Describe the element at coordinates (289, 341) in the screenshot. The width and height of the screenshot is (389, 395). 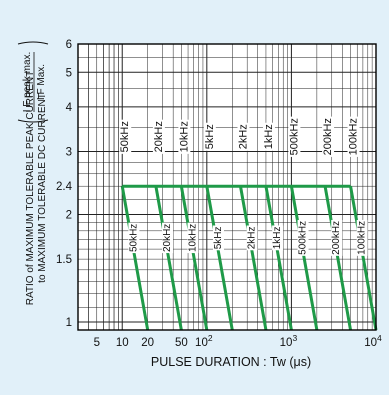
I see `x-tick-label: 10³` at that location.